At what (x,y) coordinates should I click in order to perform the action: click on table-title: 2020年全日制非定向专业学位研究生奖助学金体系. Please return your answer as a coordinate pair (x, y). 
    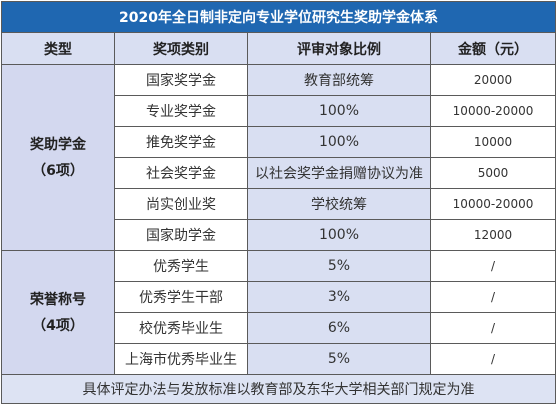
    Looking at the image, I should click on (278, 17).